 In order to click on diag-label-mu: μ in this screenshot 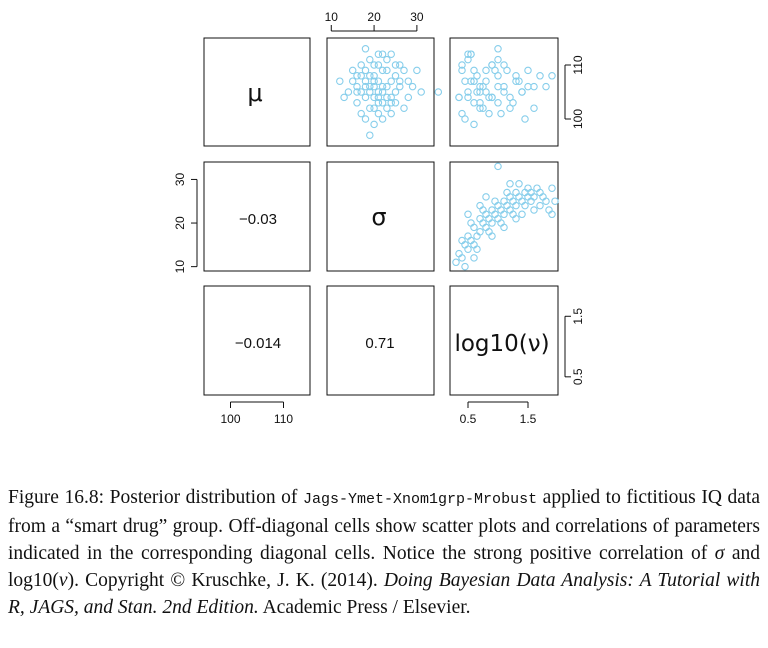, I will do `click(254, 93)`.